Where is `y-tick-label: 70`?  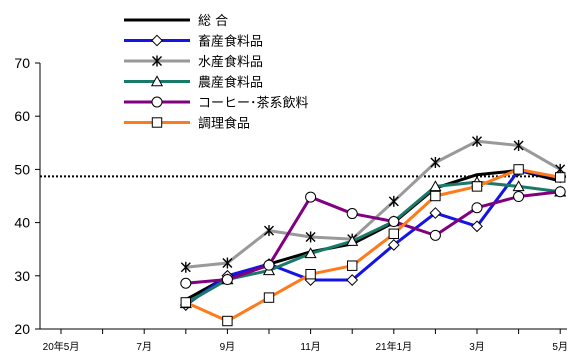 y-tick-label: 70 is located at coordinates (22, 63).